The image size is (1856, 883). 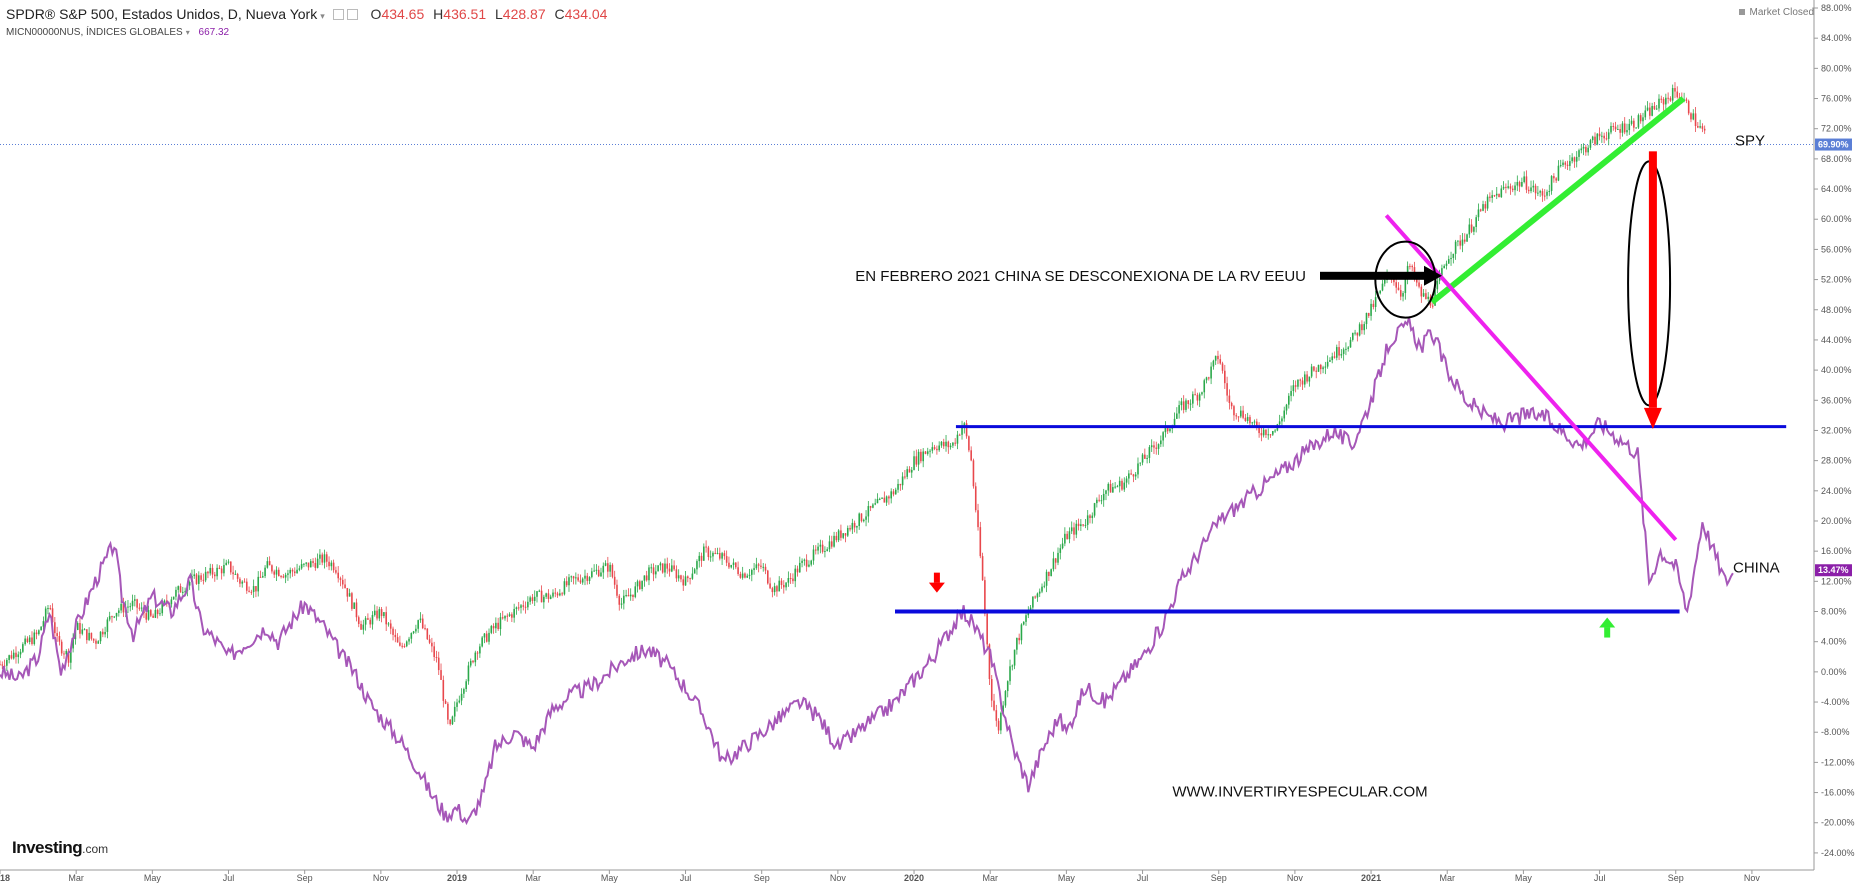 I want to click on x-tick-label: 2018, so click(x=5, y=878).